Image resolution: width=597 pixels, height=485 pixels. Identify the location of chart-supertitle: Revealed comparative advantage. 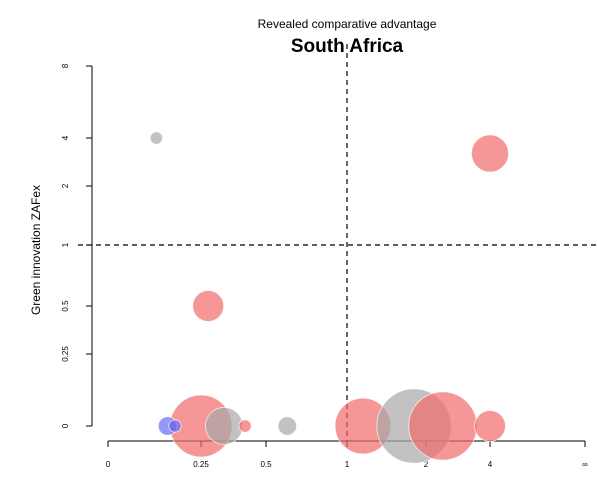
(347, 24).